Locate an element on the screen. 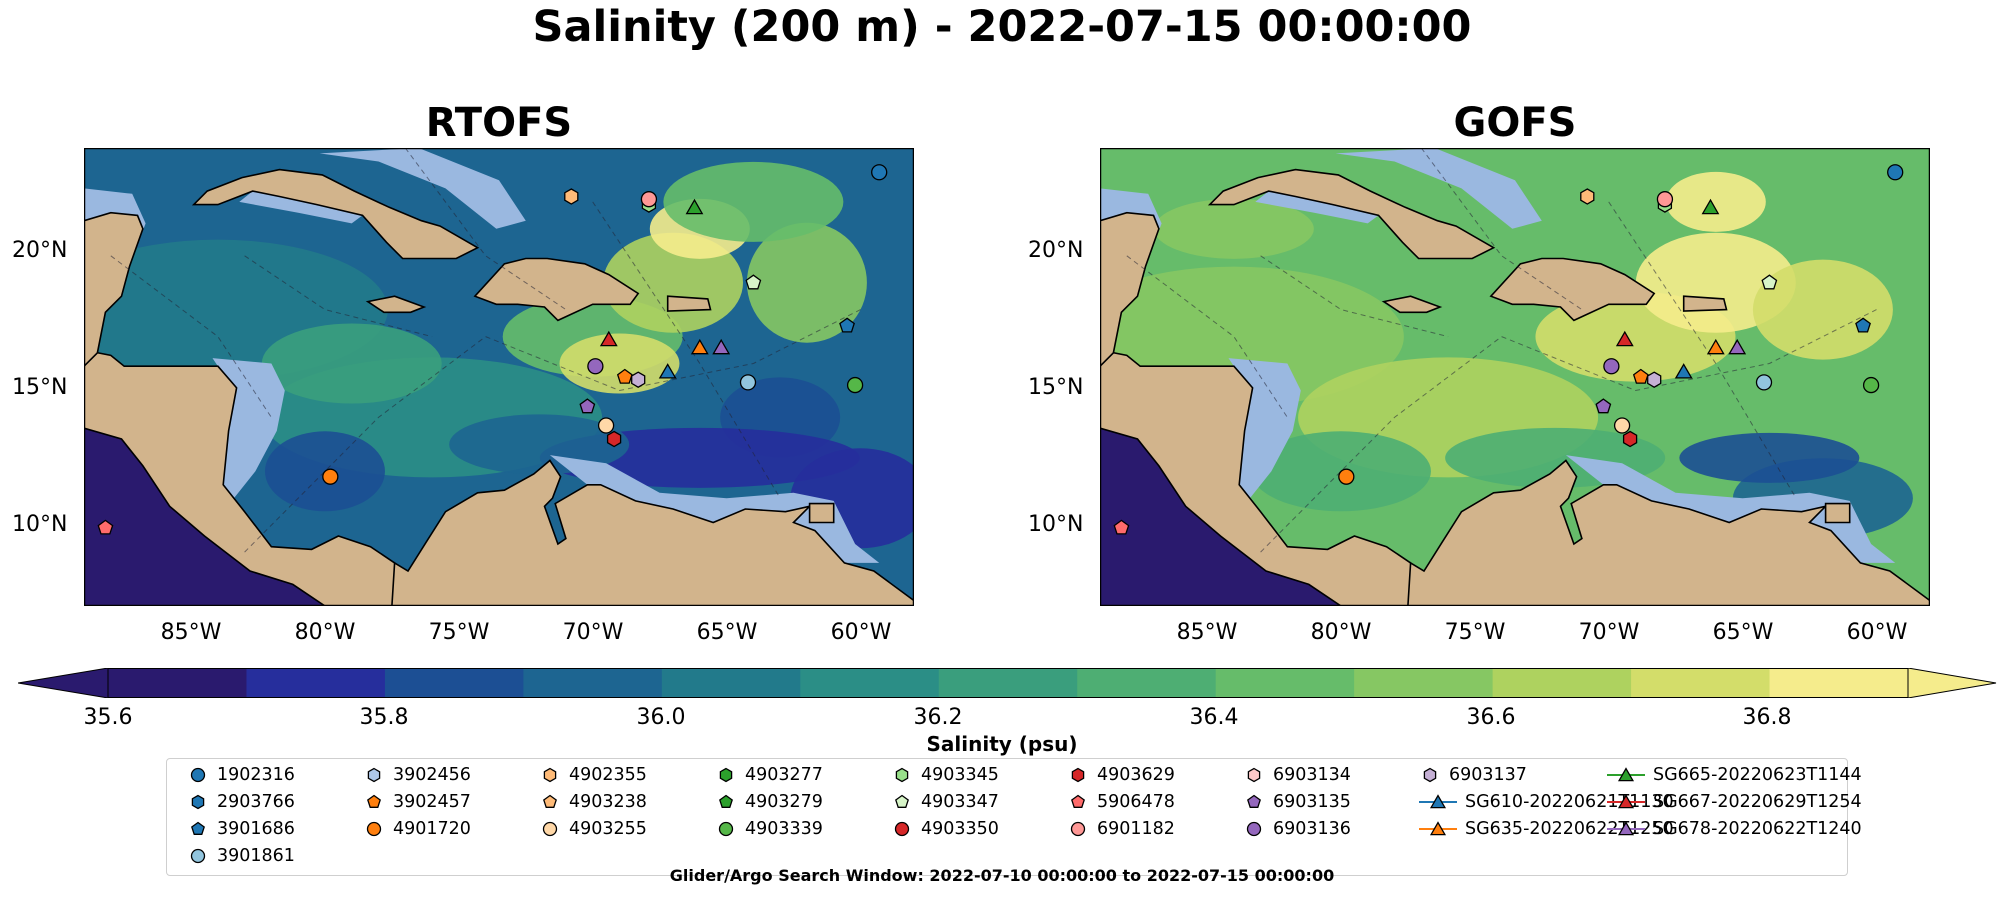 Image resolution: width=2004 pixels, height=897 pixels. legend-item: 4901720 is located at coordinates (417, 829).